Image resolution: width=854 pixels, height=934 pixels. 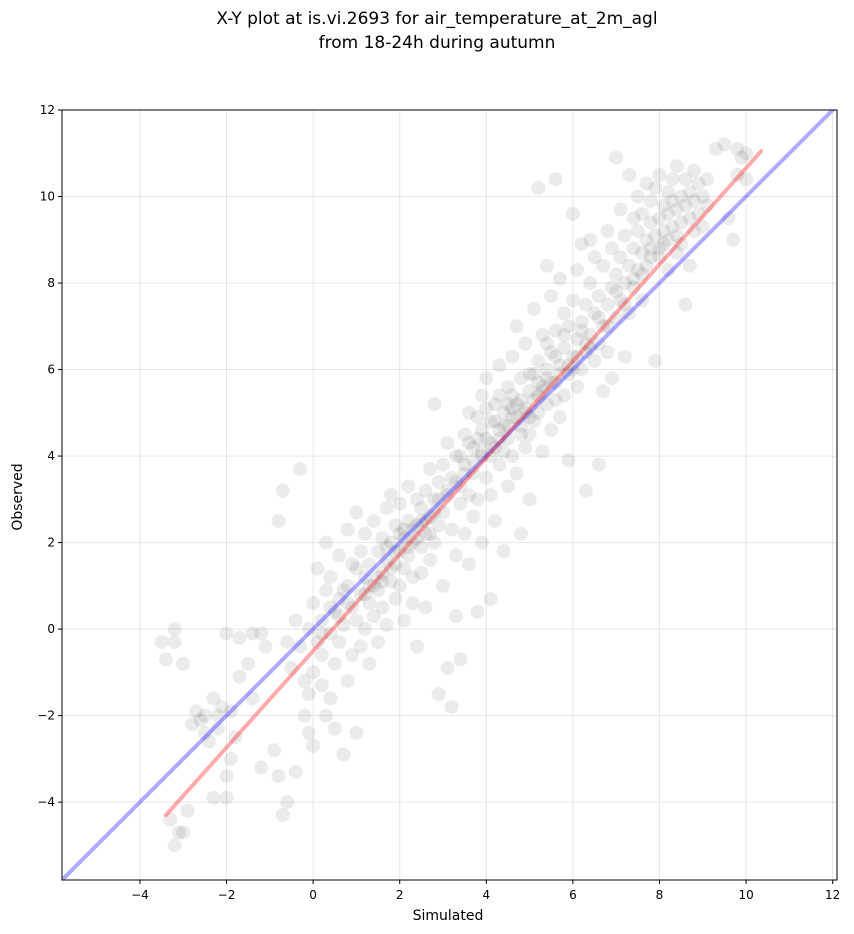 I want to click on x-tick-label: 12, so click(x=832, y=895).